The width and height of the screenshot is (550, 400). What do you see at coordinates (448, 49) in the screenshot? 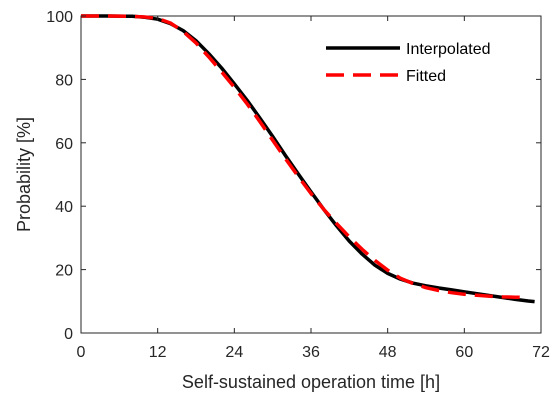
I see `legend-label-interpolated: Interpolated` at bounding box center [448, 49].